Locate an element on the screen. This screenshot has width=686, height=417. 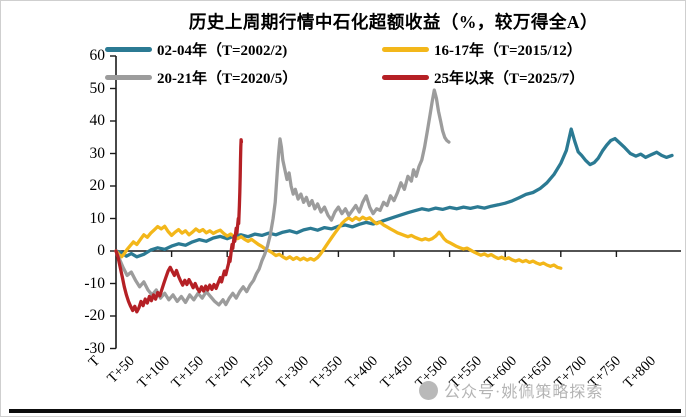
legend-item-3: 25年以来（T=2025/7） is located at coordinates (483, 77).